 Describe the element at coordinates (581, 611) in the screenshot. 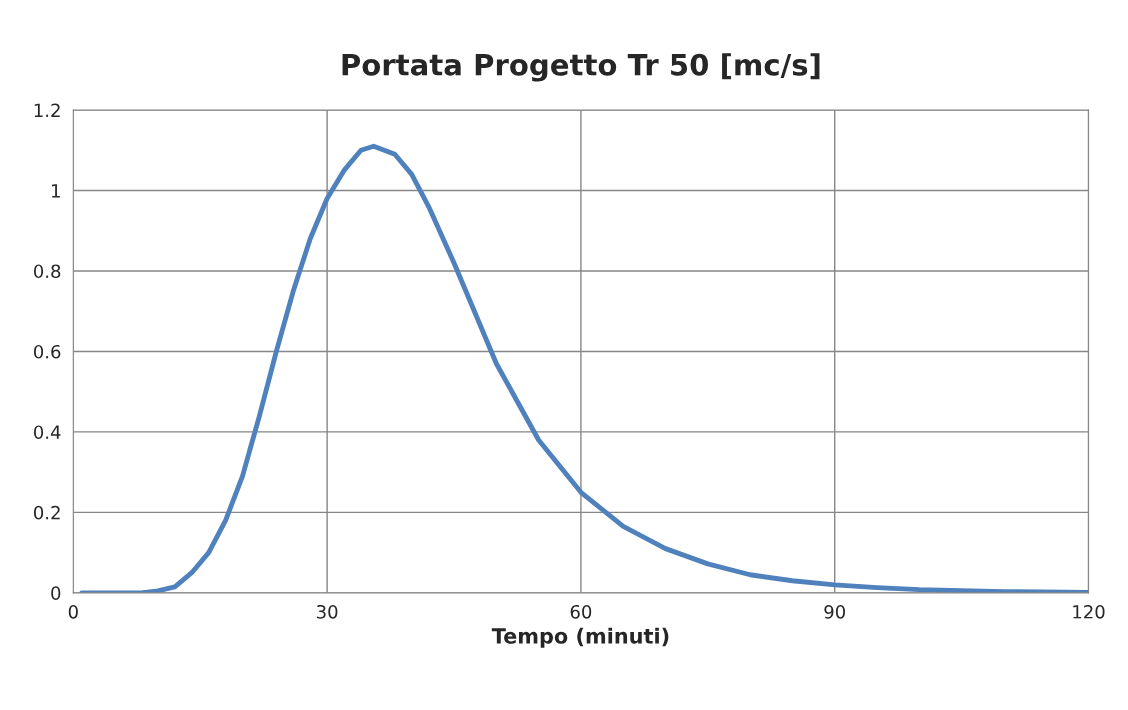

I see `x-tick-label: 60` at that location.